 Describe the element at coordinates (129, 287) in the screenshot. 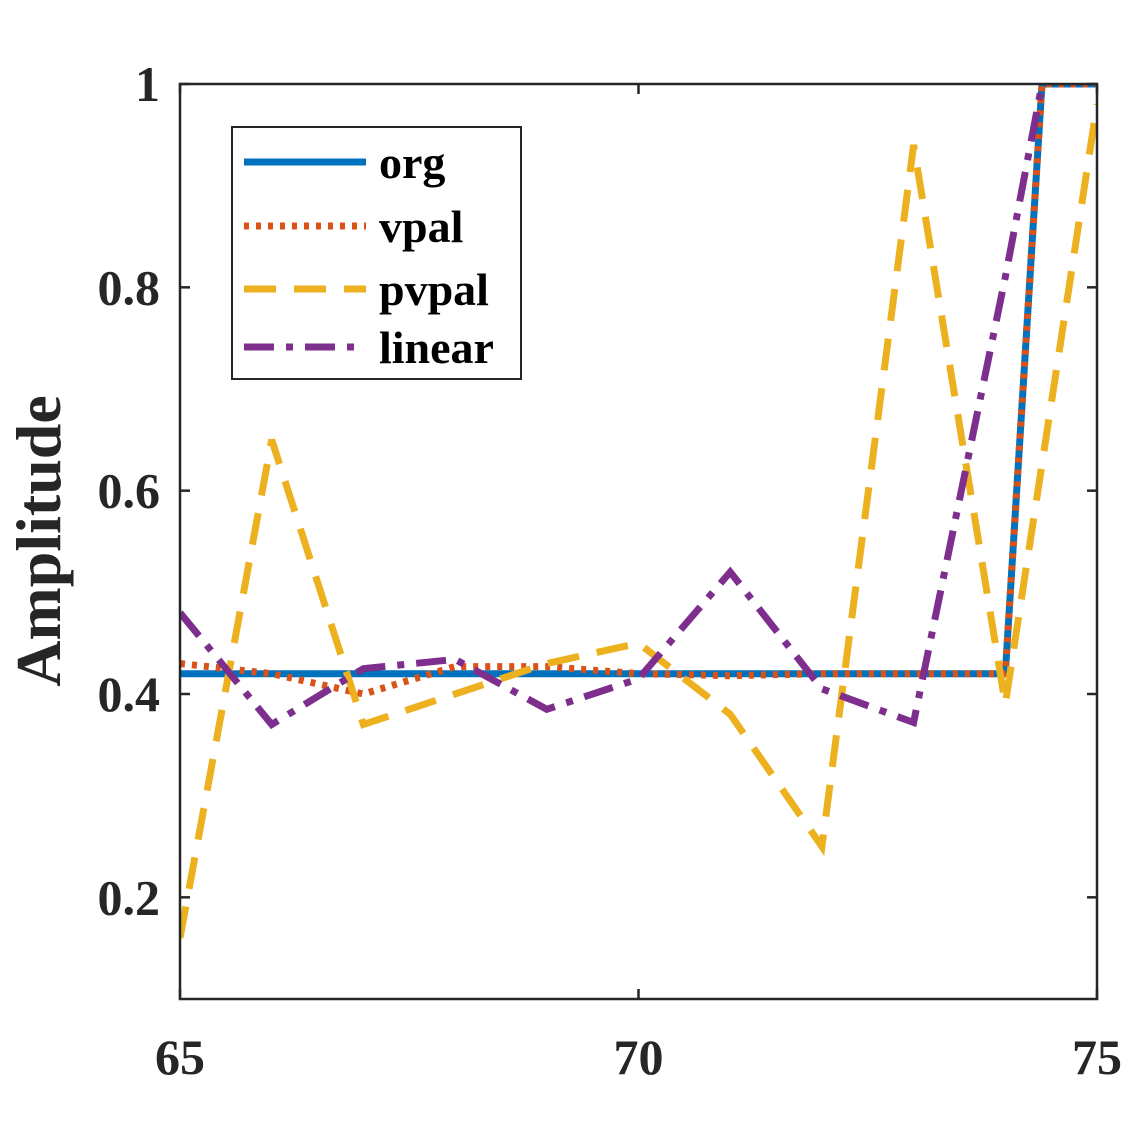

I see `y-tick-label: 0.8` at that location.